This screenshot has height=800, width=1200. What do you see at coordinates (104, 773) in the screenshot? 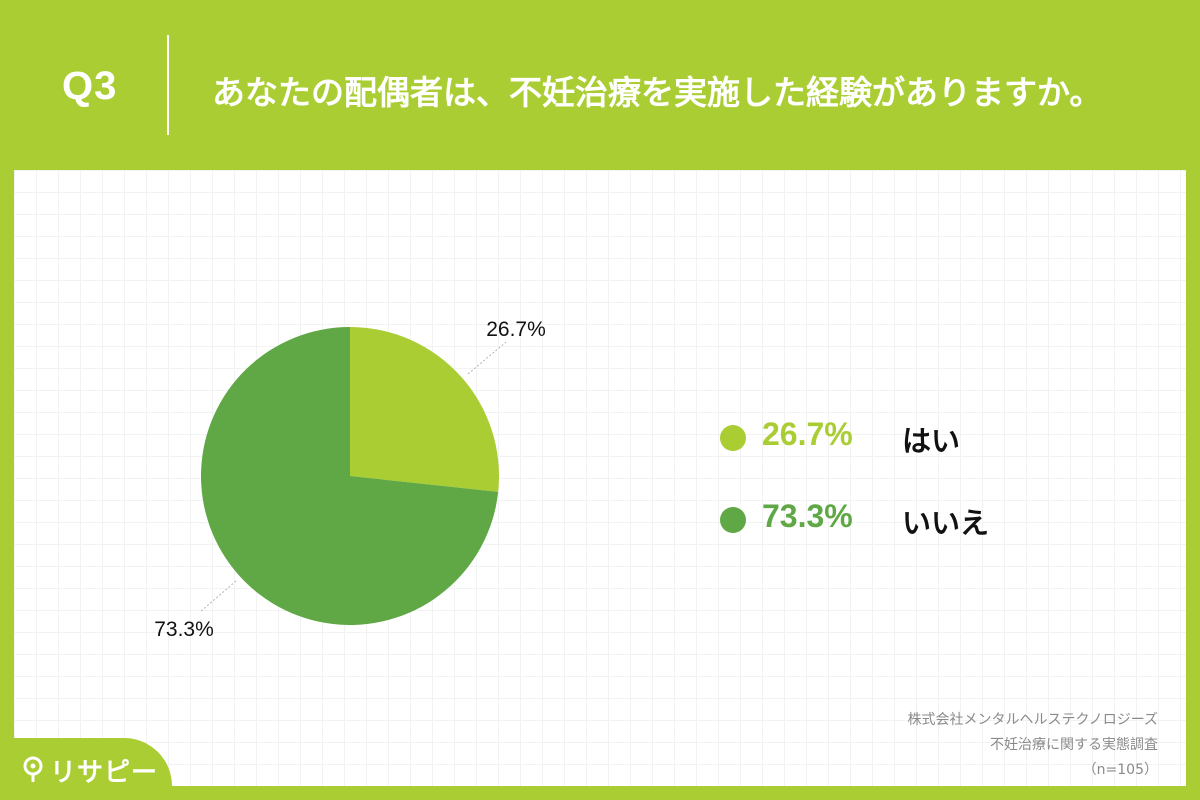
I see `logo-text: リサピー` at bounding box center [104, 773].